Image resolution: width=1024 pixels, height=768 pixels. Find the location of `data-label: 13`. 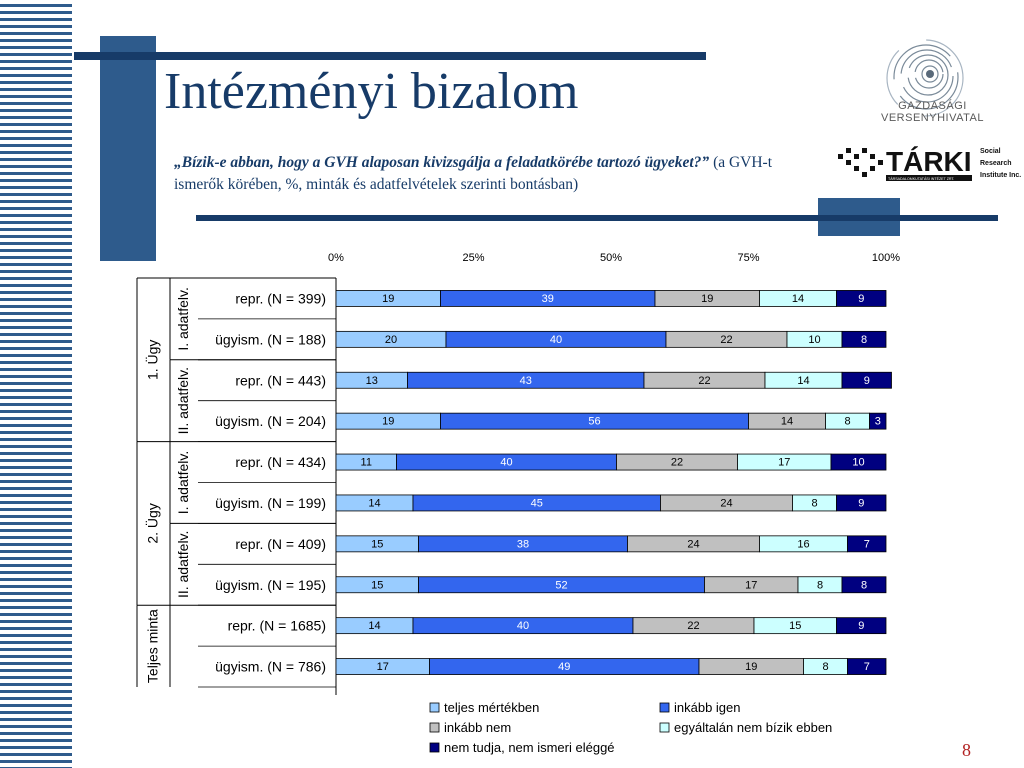

data-label: 13 is located at coordinates (372, 381).